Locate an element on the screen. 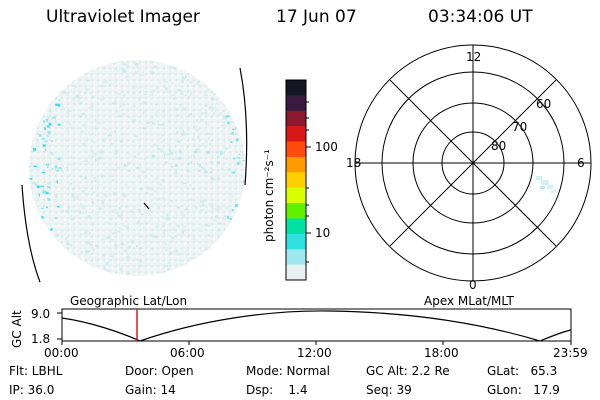 The image size is (600, 400). timeline-right-label: Apex MLat/MLT is located at coordinates (469, 301).